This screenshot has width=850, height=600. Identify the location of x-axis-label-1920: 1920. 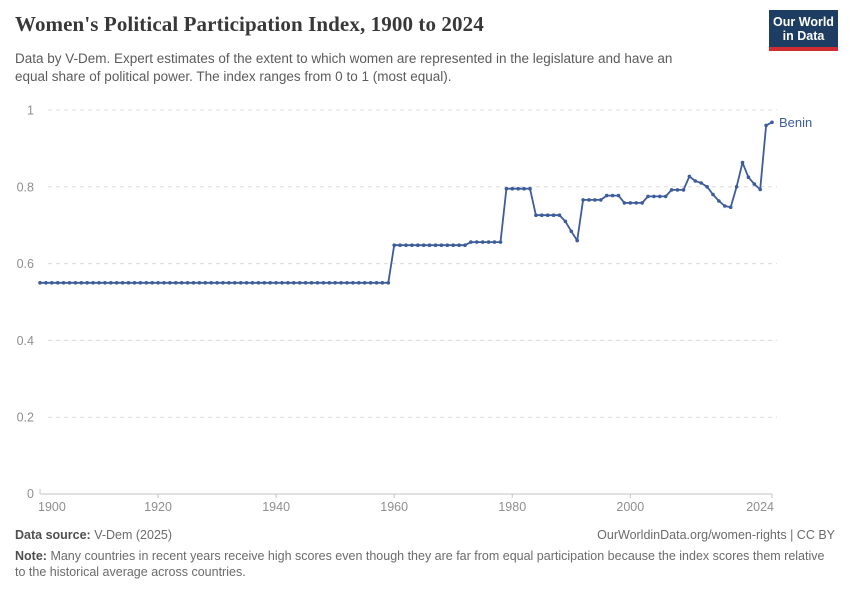
(158, 507).